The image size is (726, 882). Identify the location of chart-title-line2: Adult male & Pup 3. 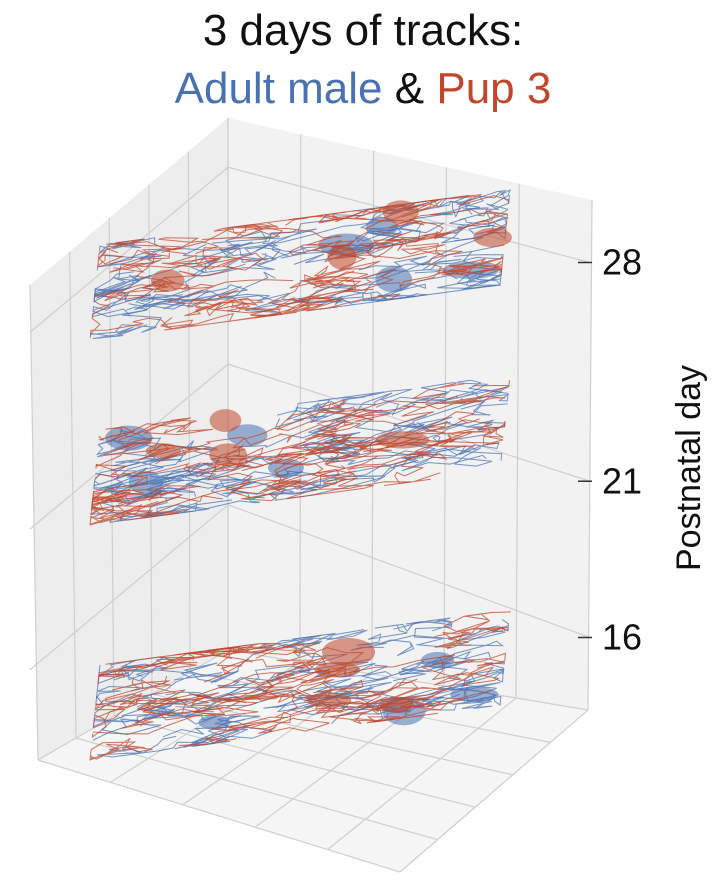
(363, 89).